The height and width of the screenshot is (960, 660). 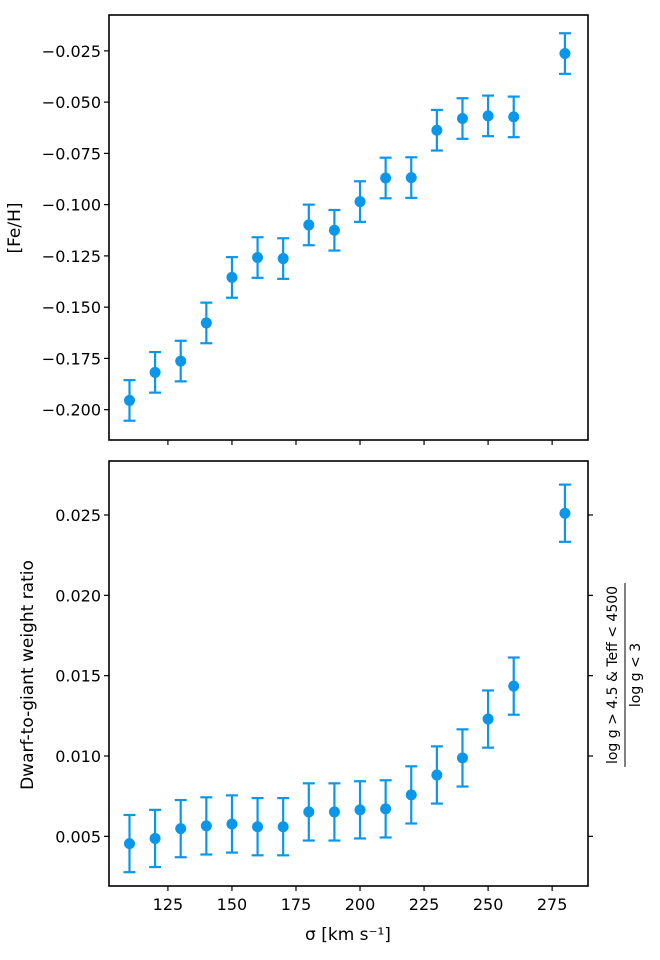 What do you see at coordinates (78, 756) in the screenshot?
I see `y-tick-label: 0.010` at bounding box center [78, 756].